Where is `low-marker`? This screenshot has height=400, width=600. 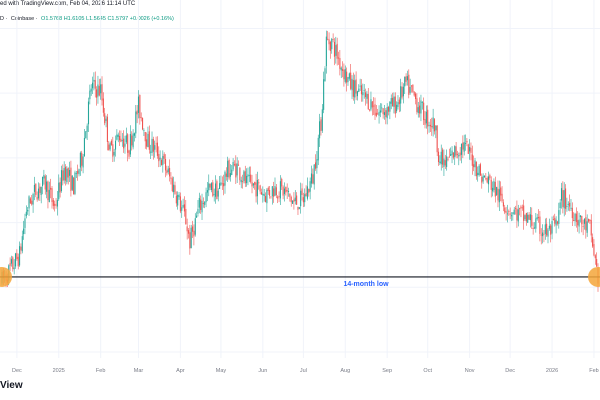
low-marker is located at coordinates (594, 276).